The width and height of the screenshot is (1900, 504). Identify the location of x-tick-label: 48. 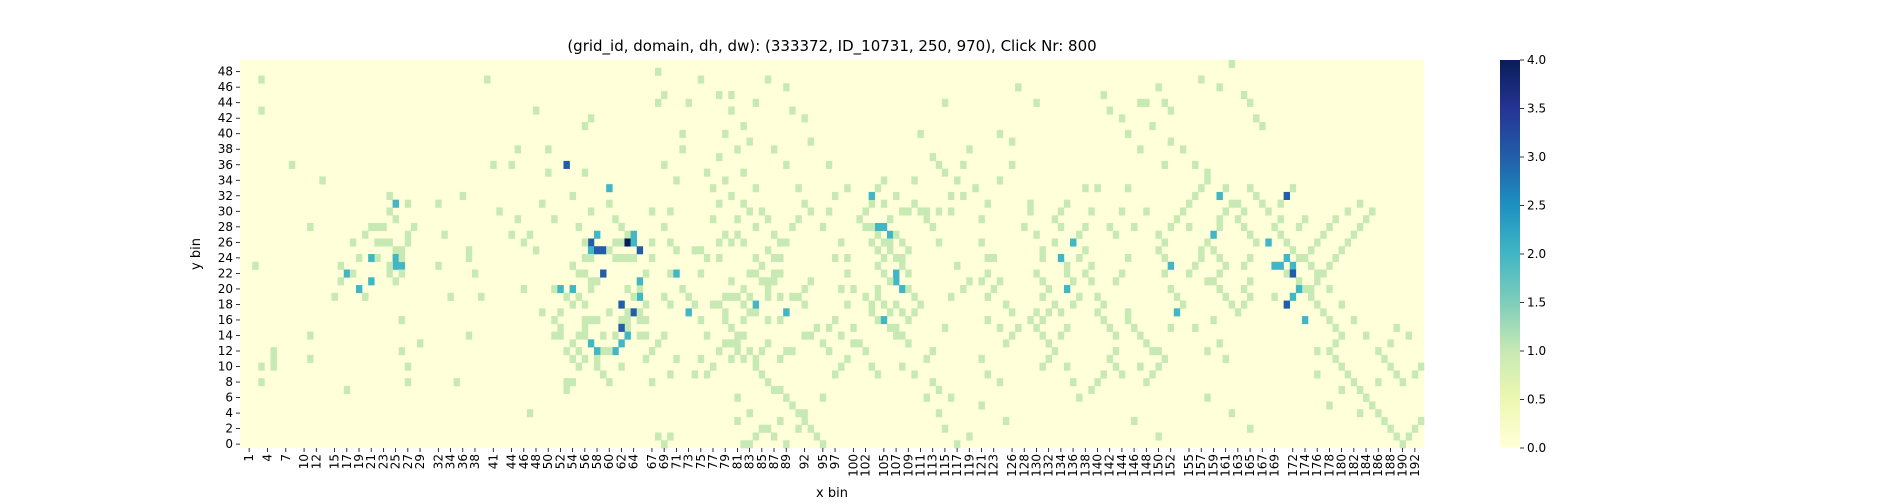
(536, 461).